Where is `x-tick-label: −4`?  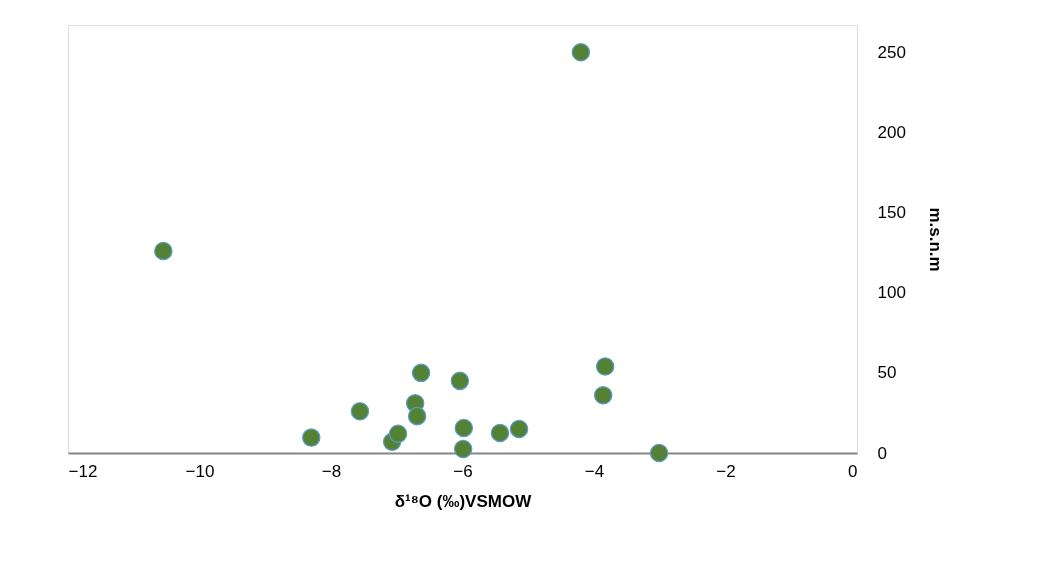 x-tick-label: −4 is located at coordinates (594, 471).